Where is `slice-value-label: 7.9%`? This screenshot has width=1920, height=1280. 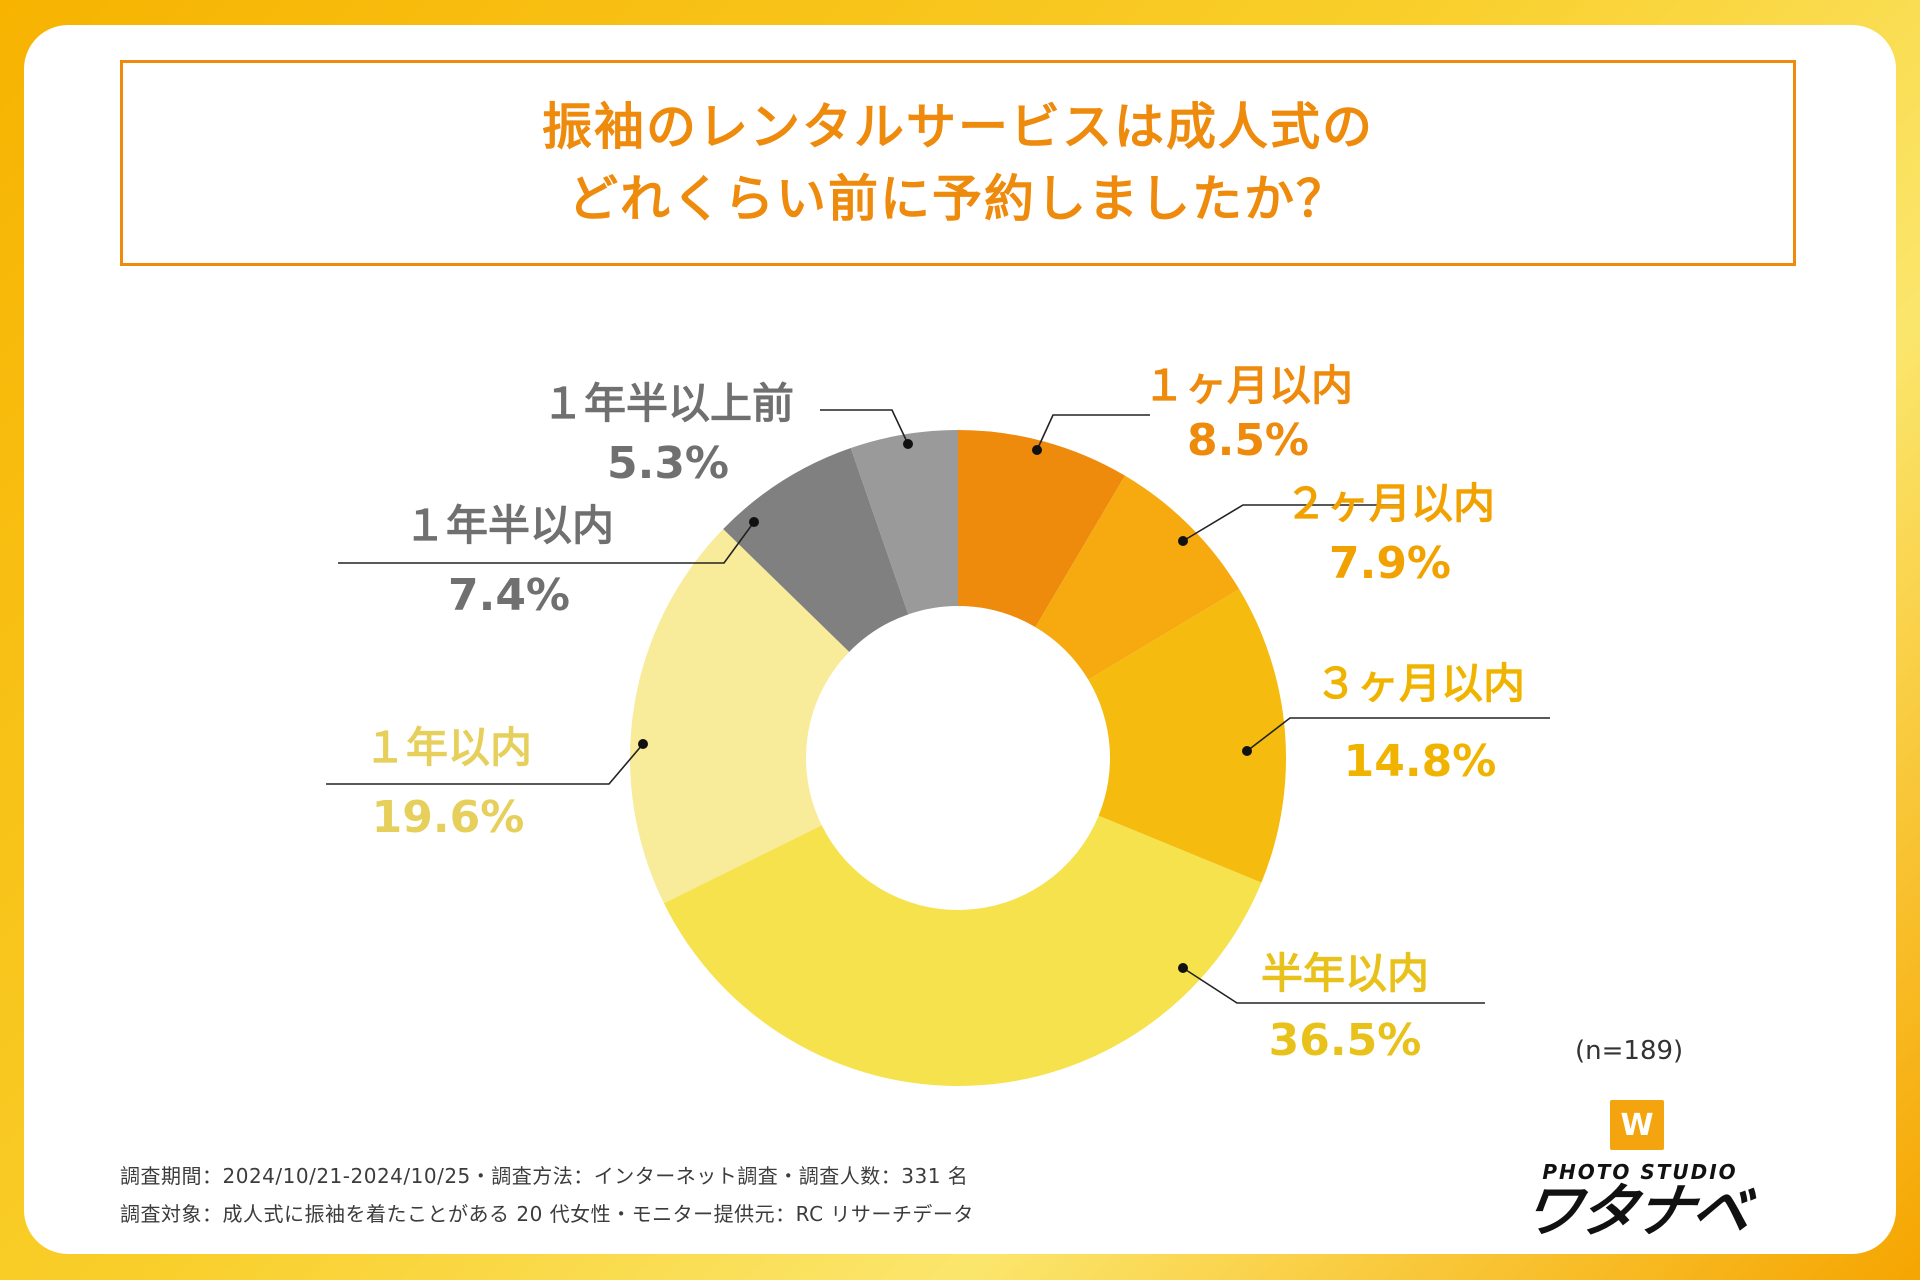
slice-value-label: 7.9% is located at coordinates (1390, 563).